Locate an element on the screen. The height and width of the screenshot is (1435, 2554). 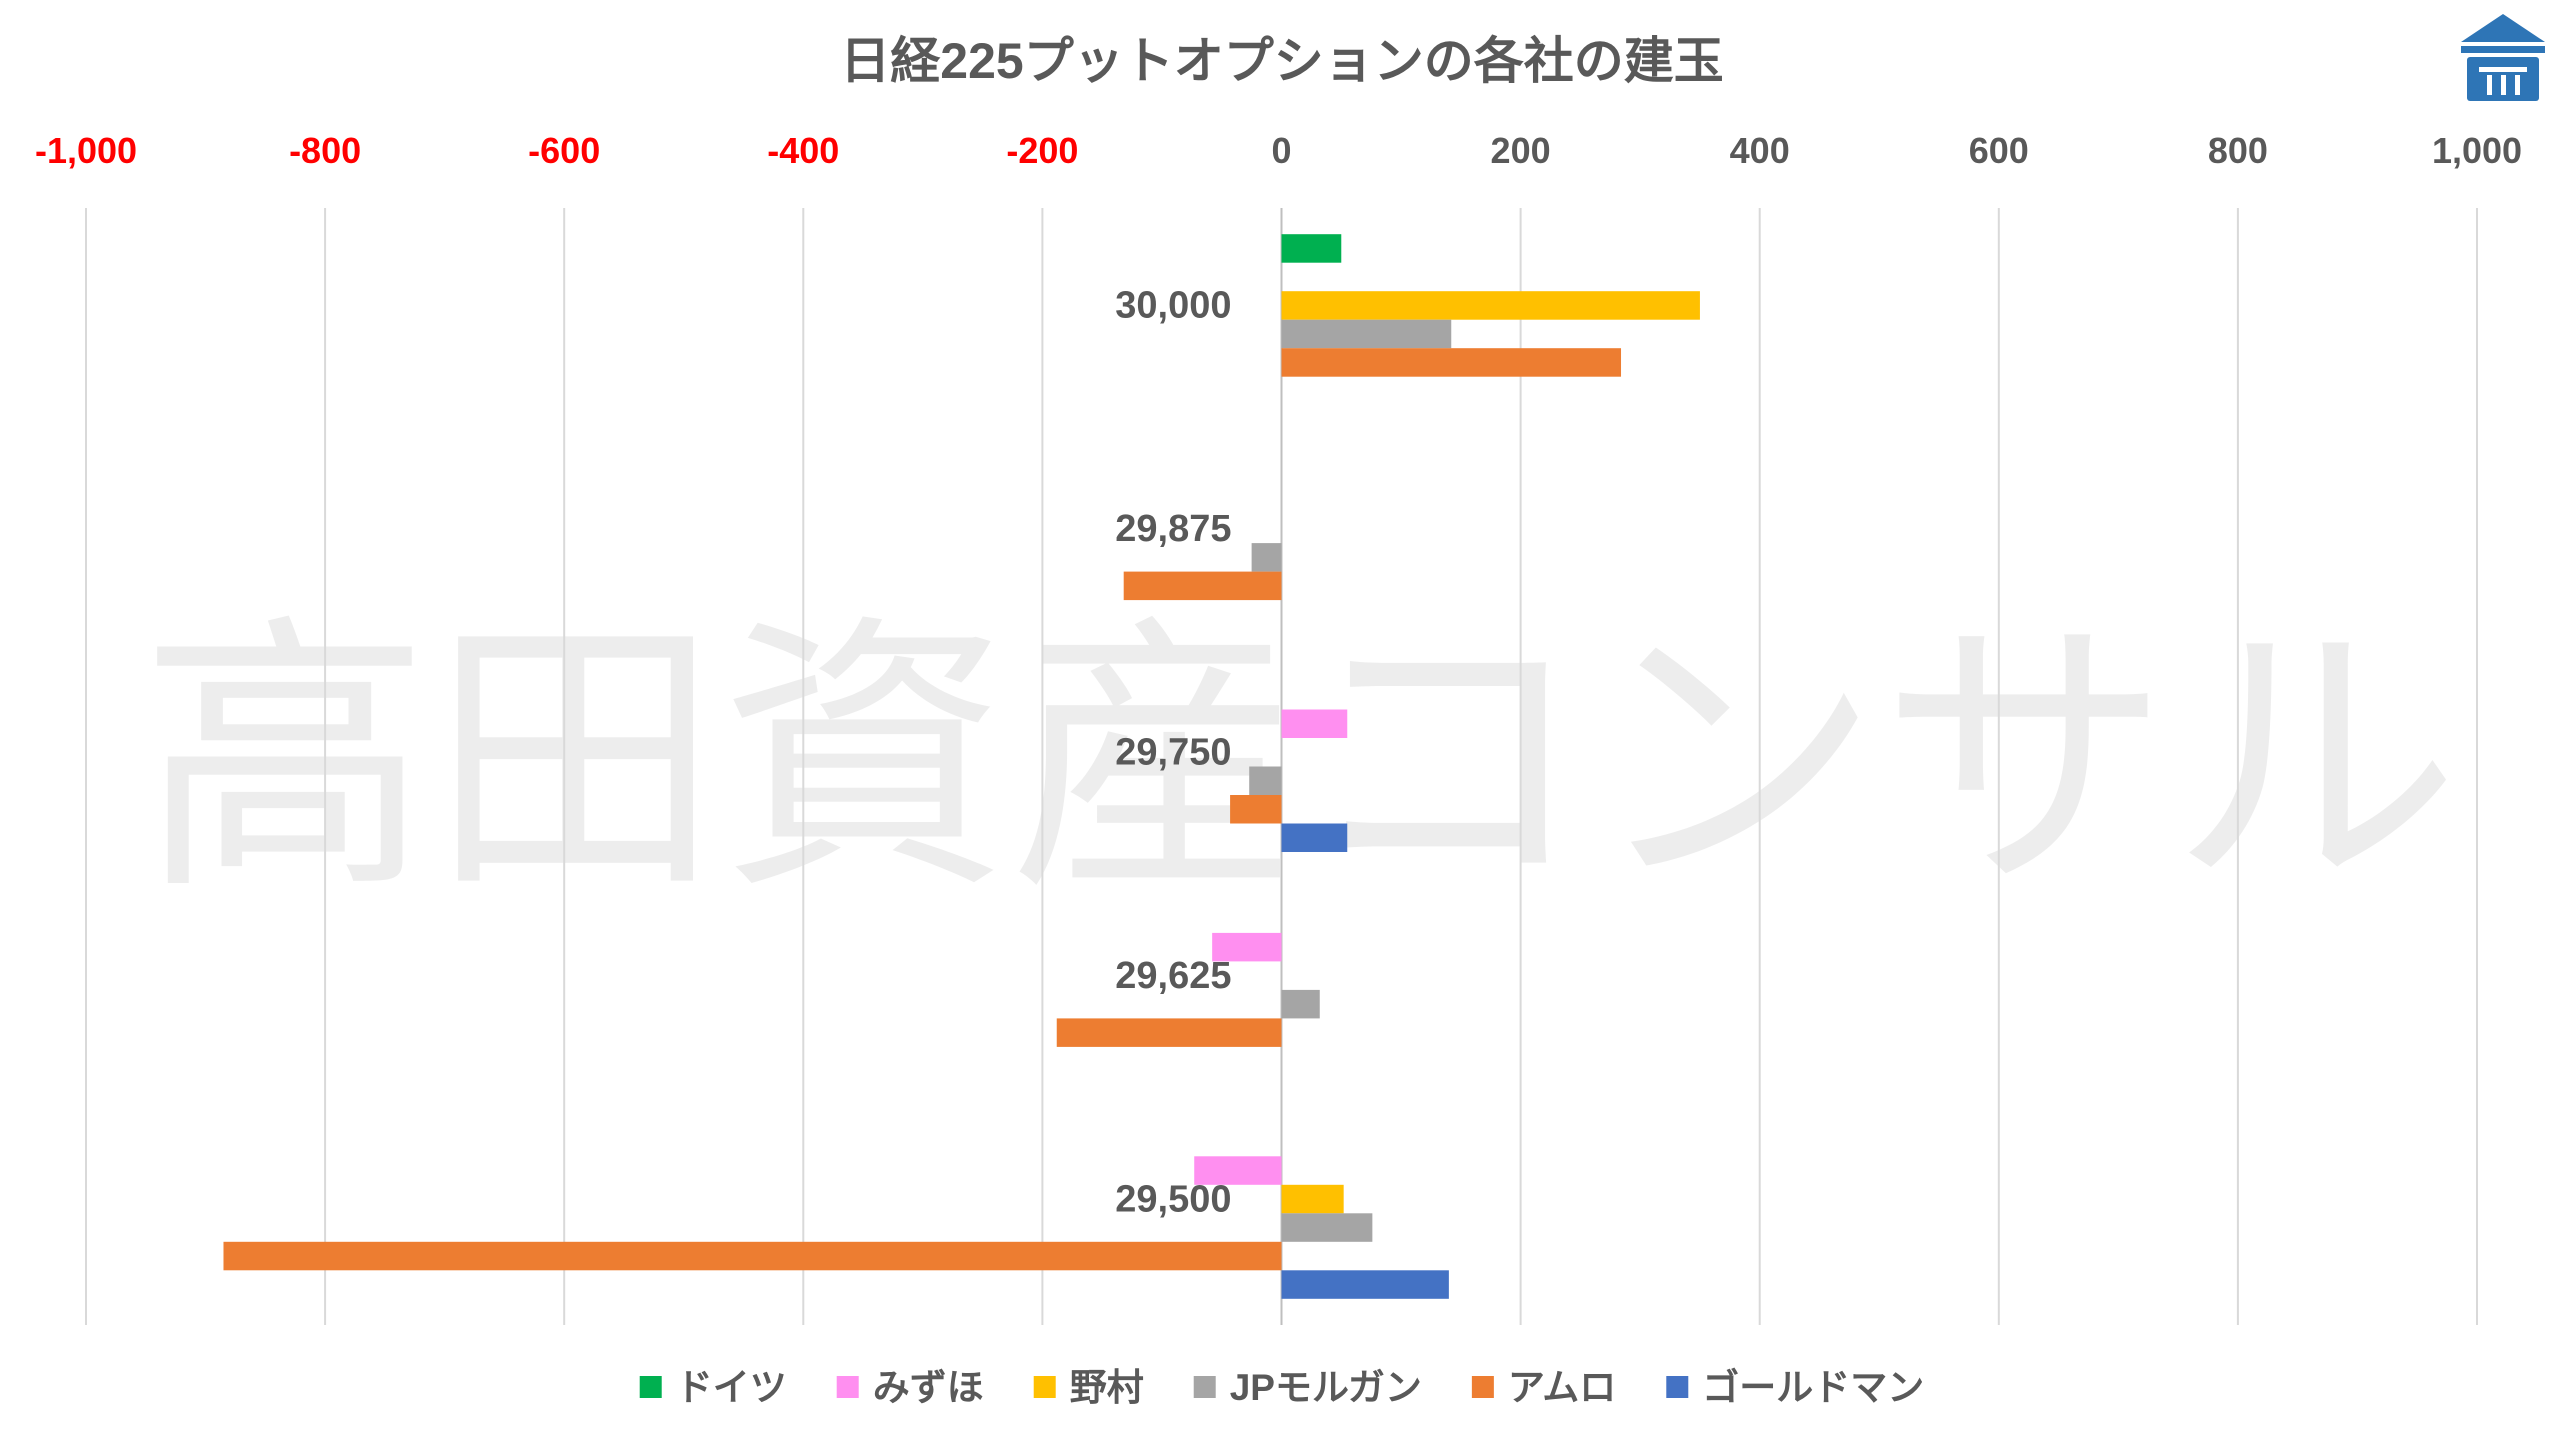
legend-label: JPモルガン is located at coordinates (1326, 1387).